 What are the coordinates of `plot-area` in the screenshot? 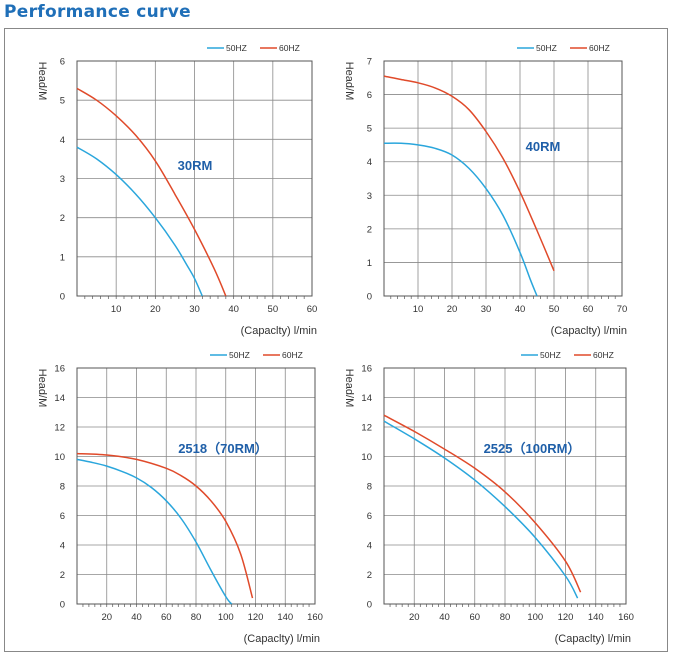 It's located at (503, 178).